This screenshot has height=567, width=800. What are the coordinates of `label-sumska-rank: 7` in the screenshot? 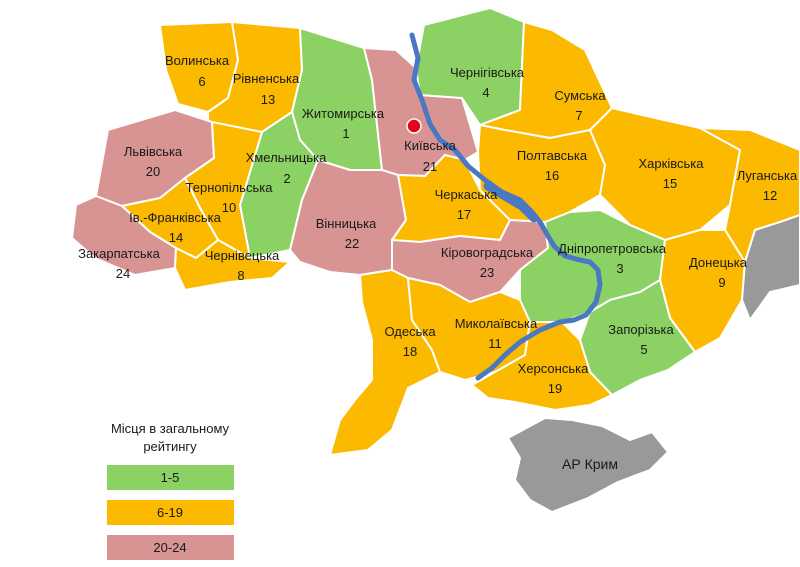 It's located at (578, 115).